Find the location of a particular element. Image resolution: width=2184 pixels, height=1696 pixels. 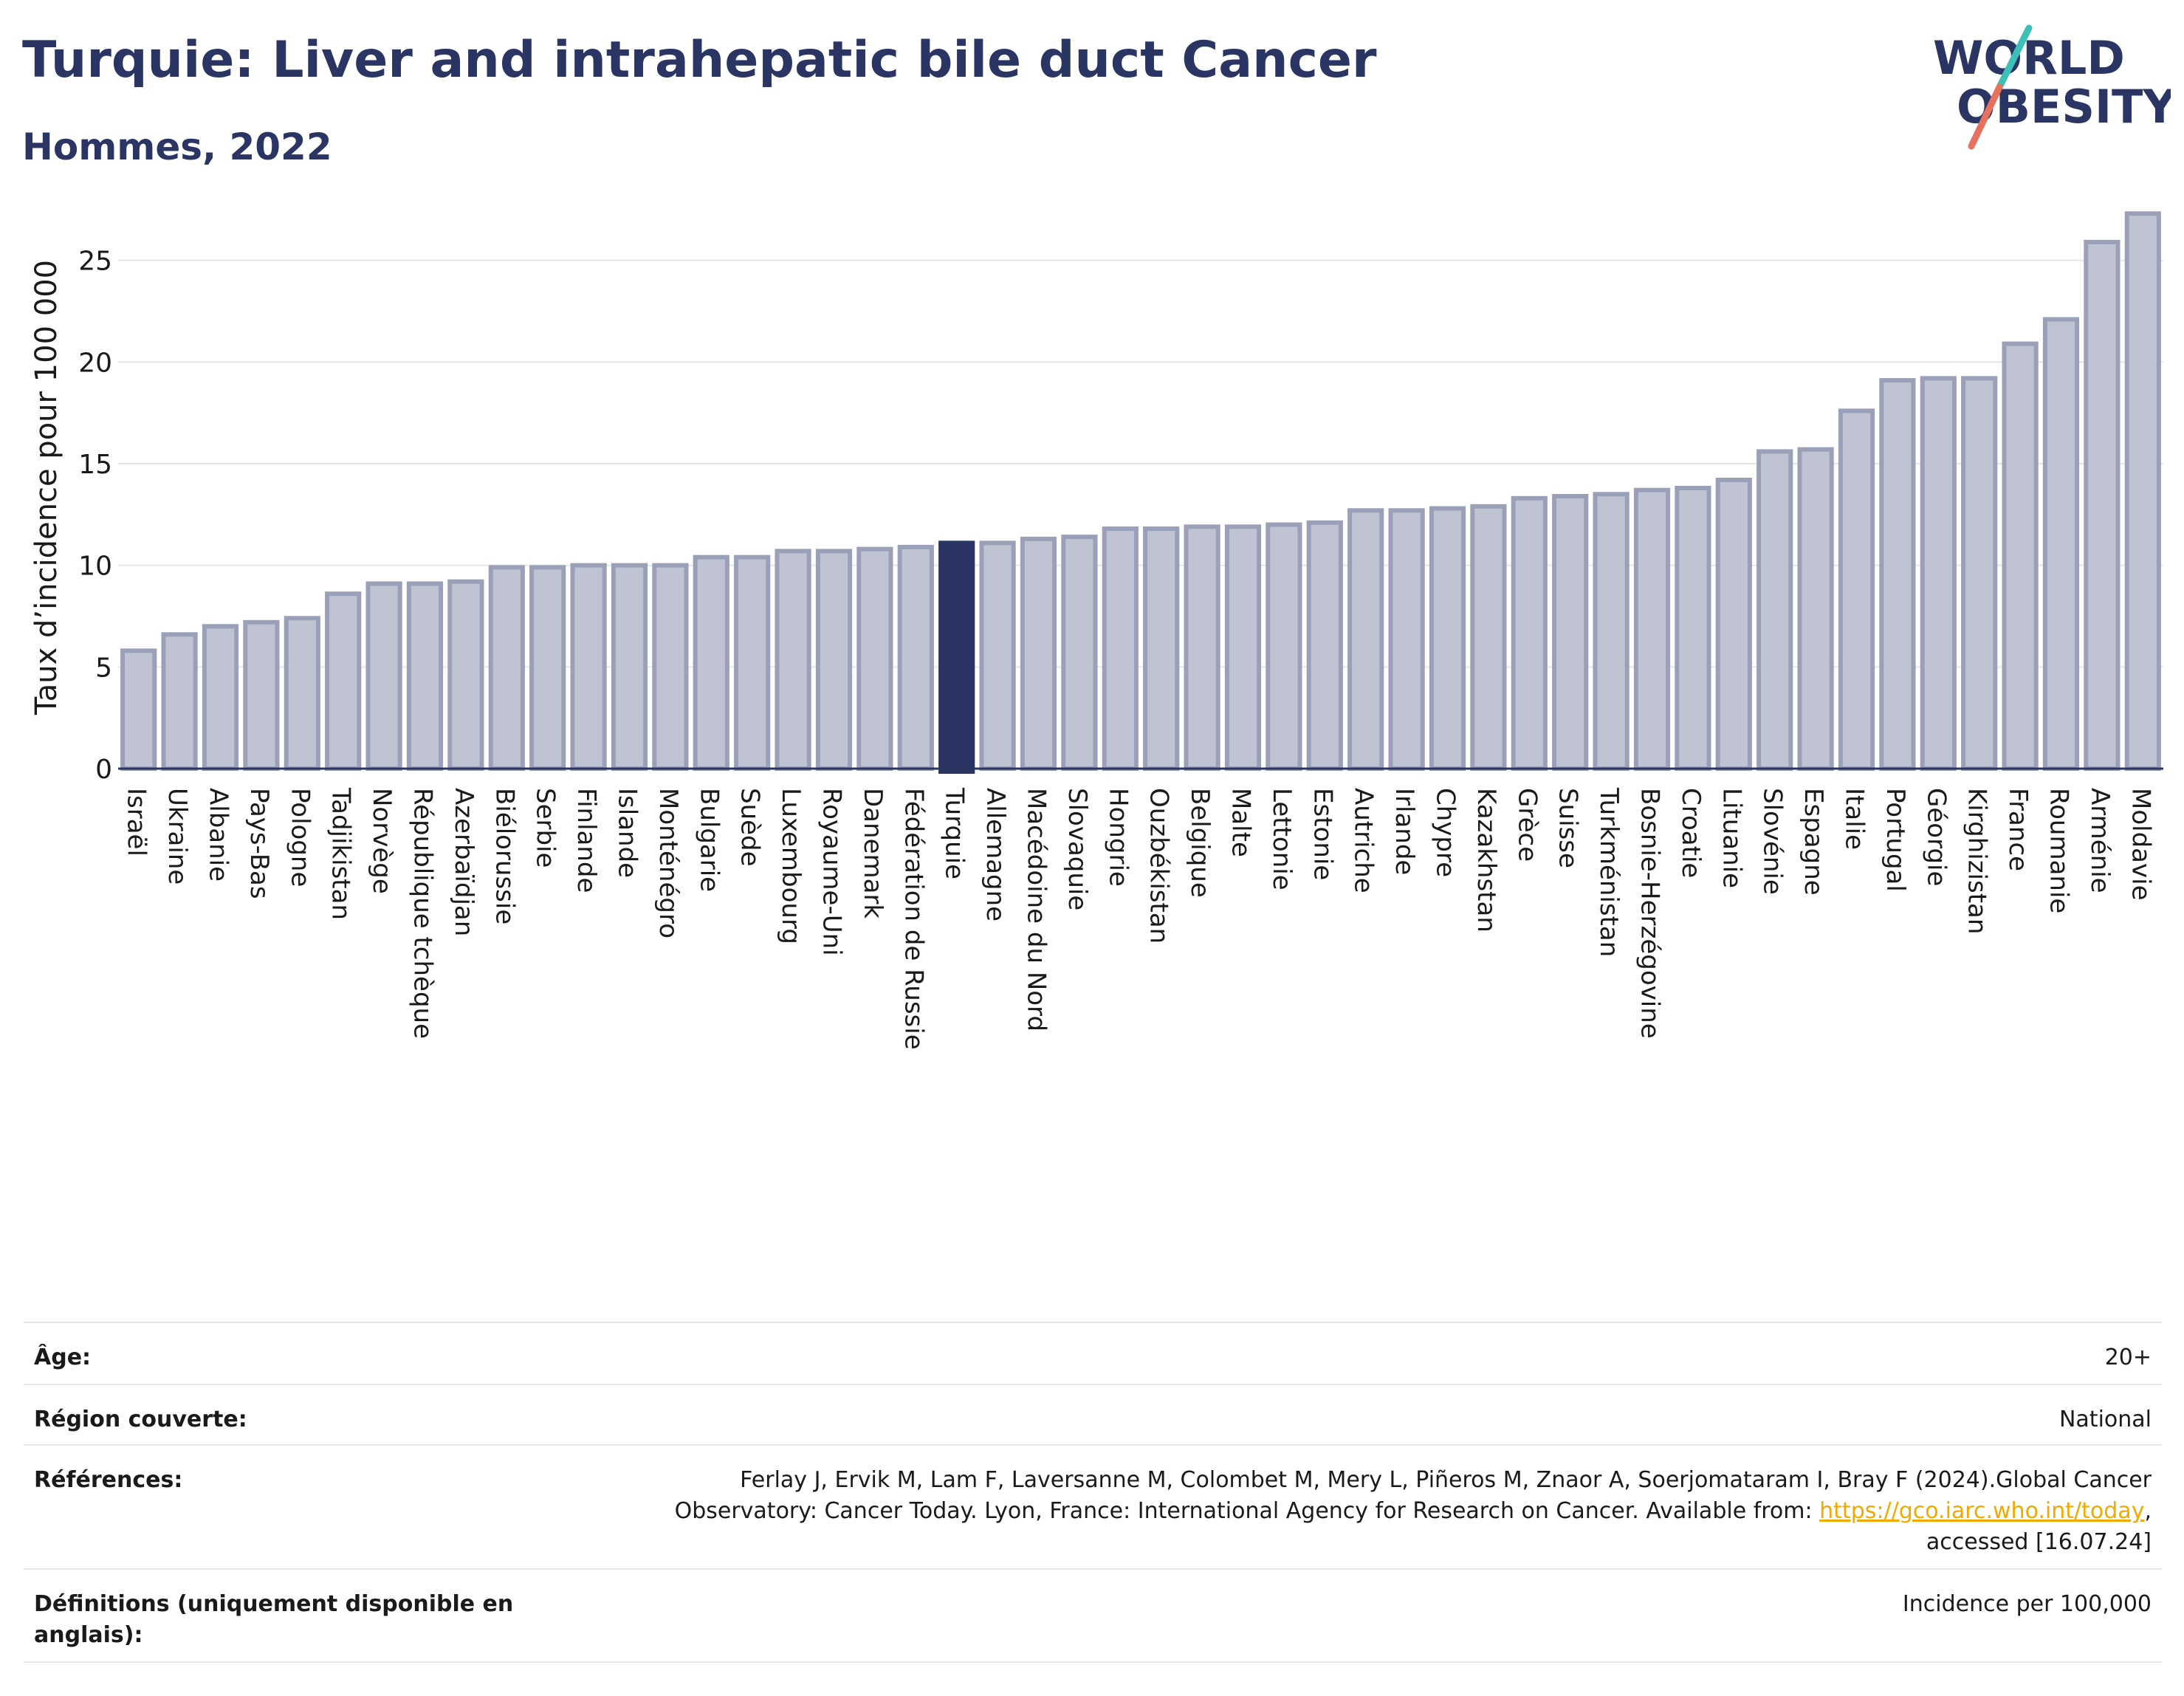

y-axis-ticks: 0 5 10 15 20 25 is located at coordinates (95, 516).